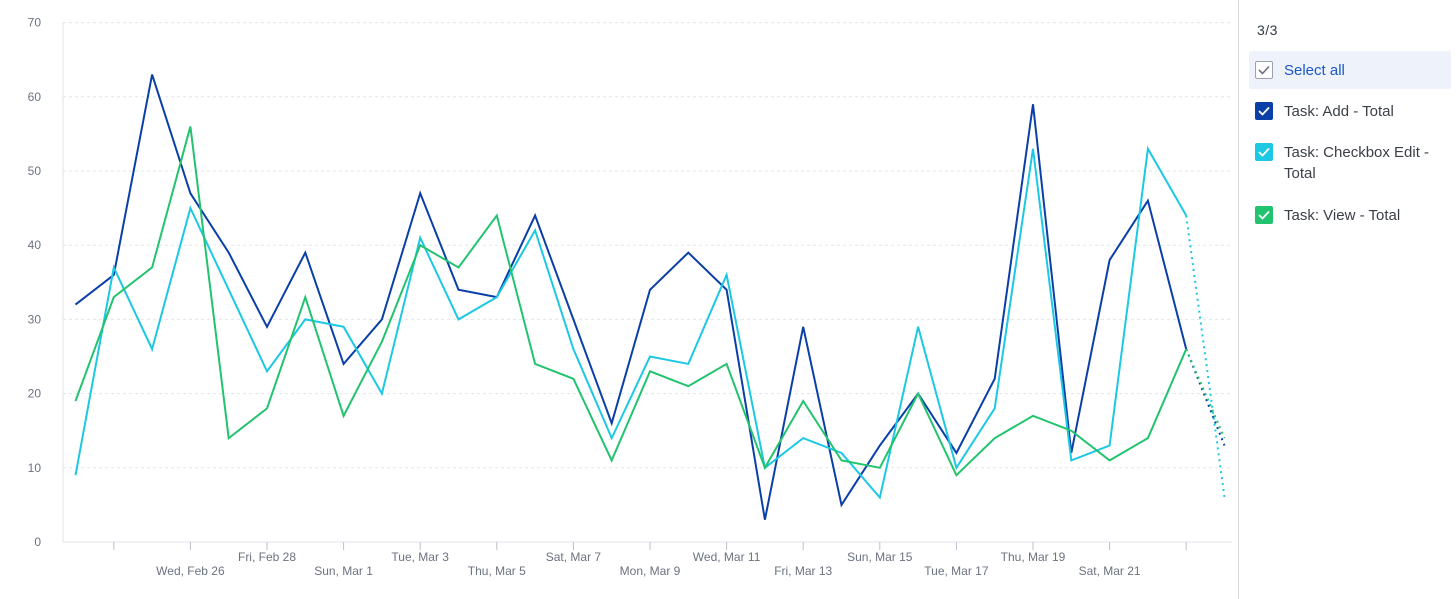 The width and height of the screenshot is (1456, 599). What do you see at coordinates (267, 557) in the screenshot?
I see `x-tick-label: Fri, Feb 28` at bounding box center [267, 557].